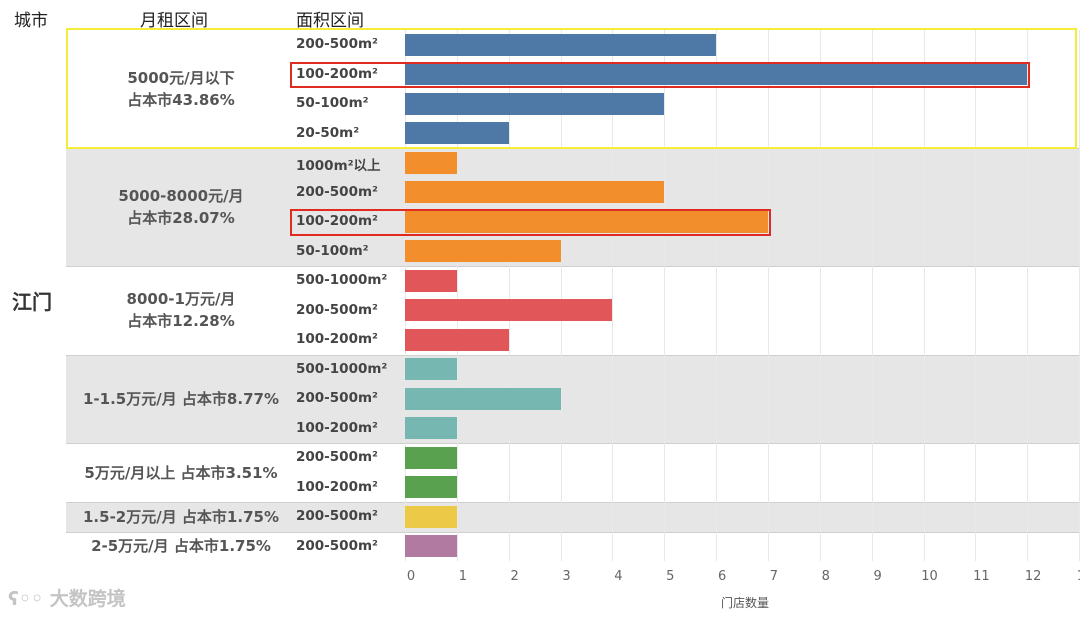 This screenshot has height=618, width=1080. What do you see at coordinates (181, 398) in the screenshot?
I see `rent-range-label: 1-1.5万元/月 占本市8.77%` at bounding box center [181, 398].